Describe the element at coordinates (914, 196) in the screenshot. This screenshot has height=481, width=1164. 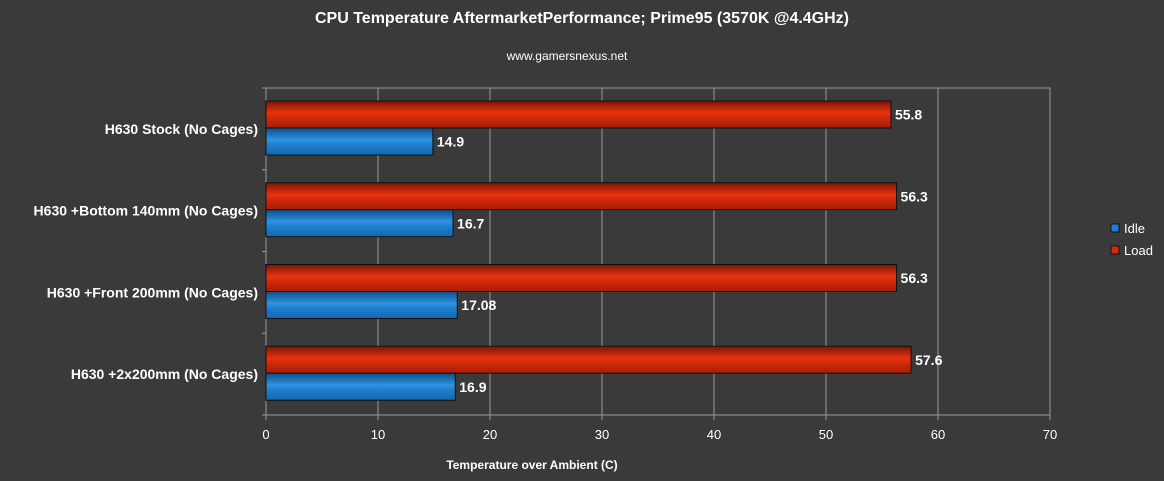
I see `value-label-load-2: 56.3` at that location.